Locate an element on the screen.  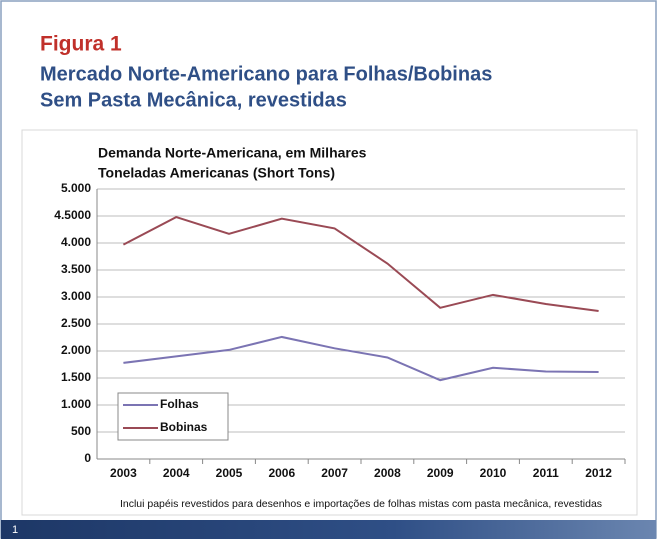
x-tick-label: 2005 is located at coordinates (229, 473).